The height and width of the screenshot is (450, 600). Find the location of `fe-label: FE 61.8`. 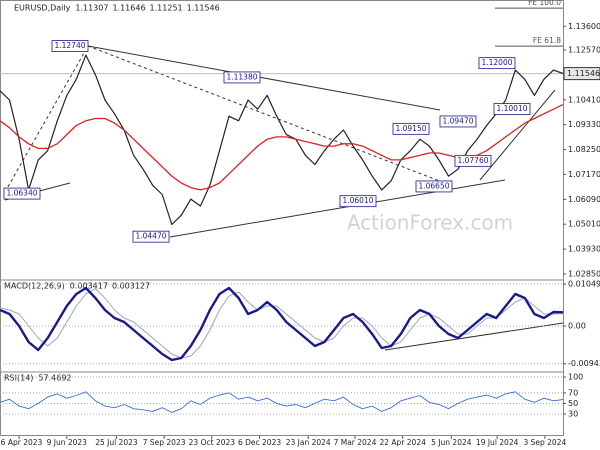

fe-label: FE 61.8 is located at coordinates (547, 40).